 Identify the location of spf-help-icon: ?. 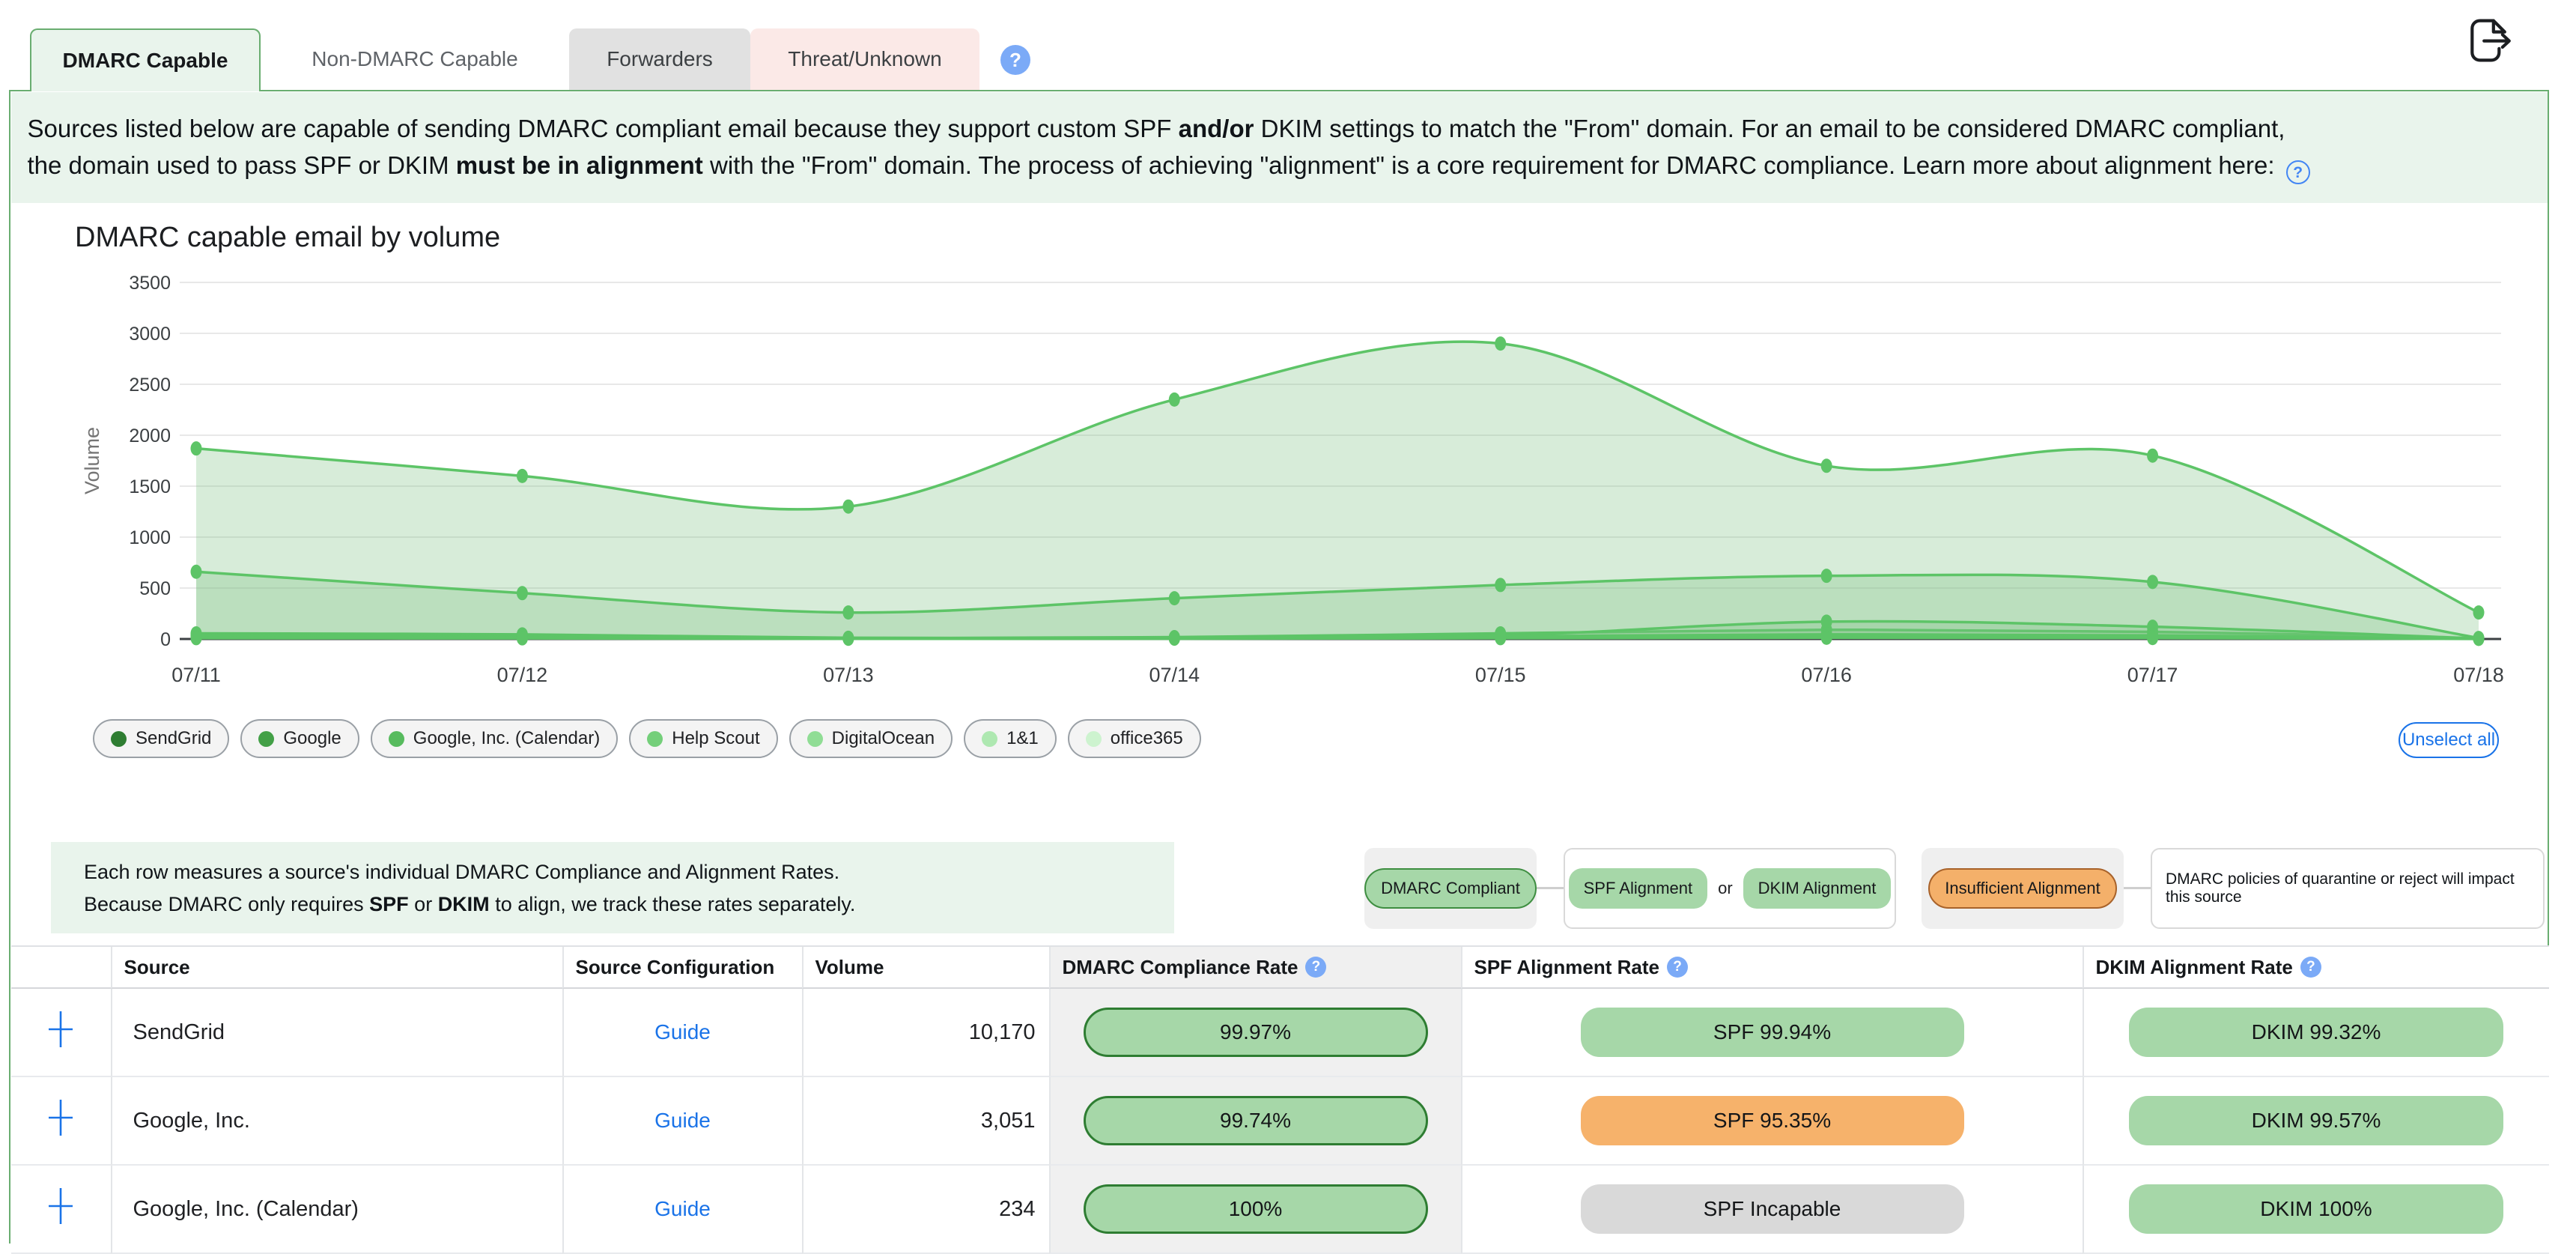
(1678, 967).